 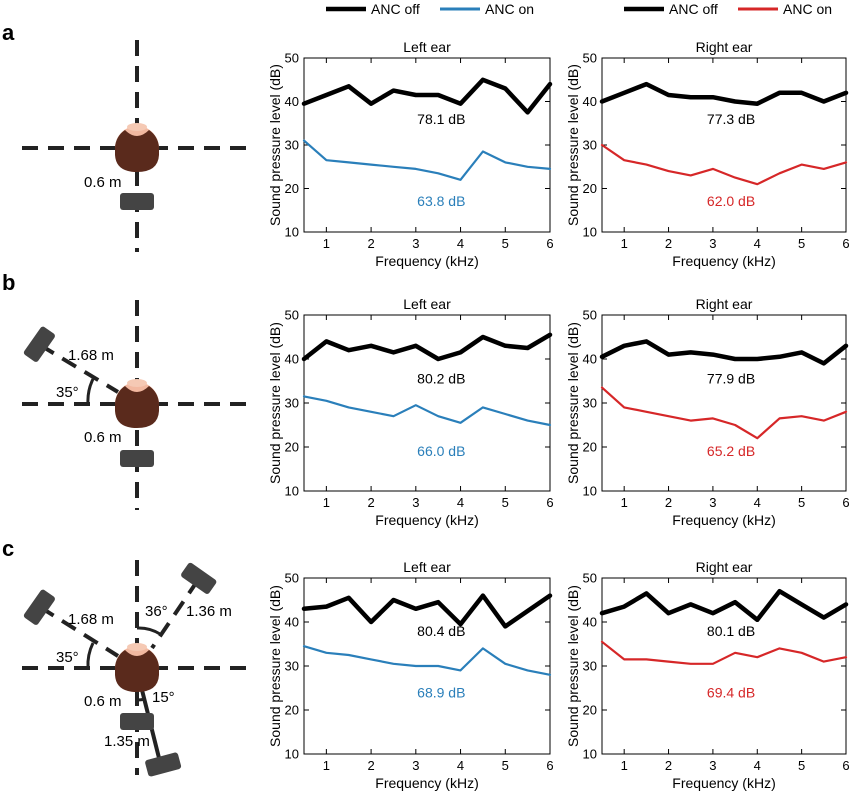 I want to click on x-tick-label: 6, so click(x=549, y=502).